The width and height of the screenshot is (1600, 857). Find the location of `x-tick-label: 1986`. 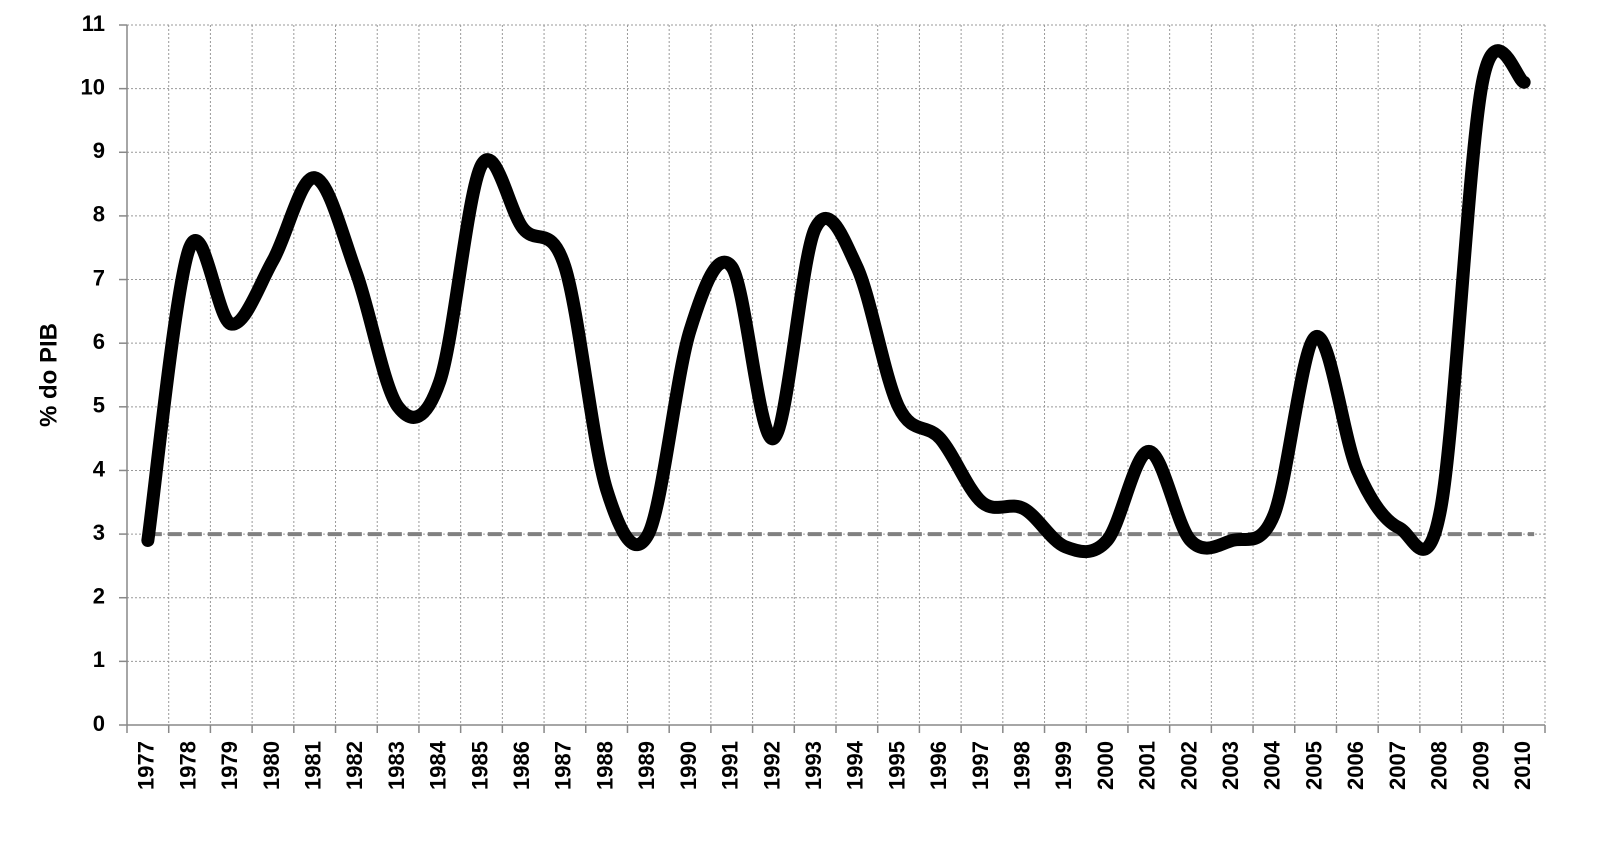

x-tick-label: 1986 is located at coordinates (521, 765).